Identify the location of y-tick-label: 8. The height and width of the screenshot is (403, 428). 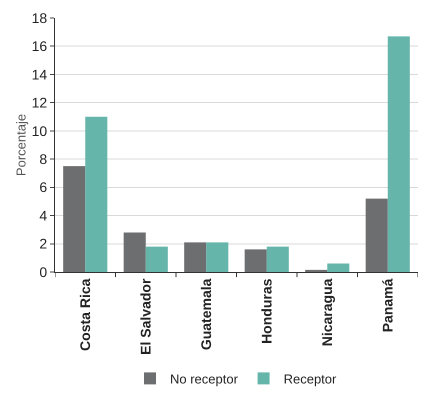
(43, 159).